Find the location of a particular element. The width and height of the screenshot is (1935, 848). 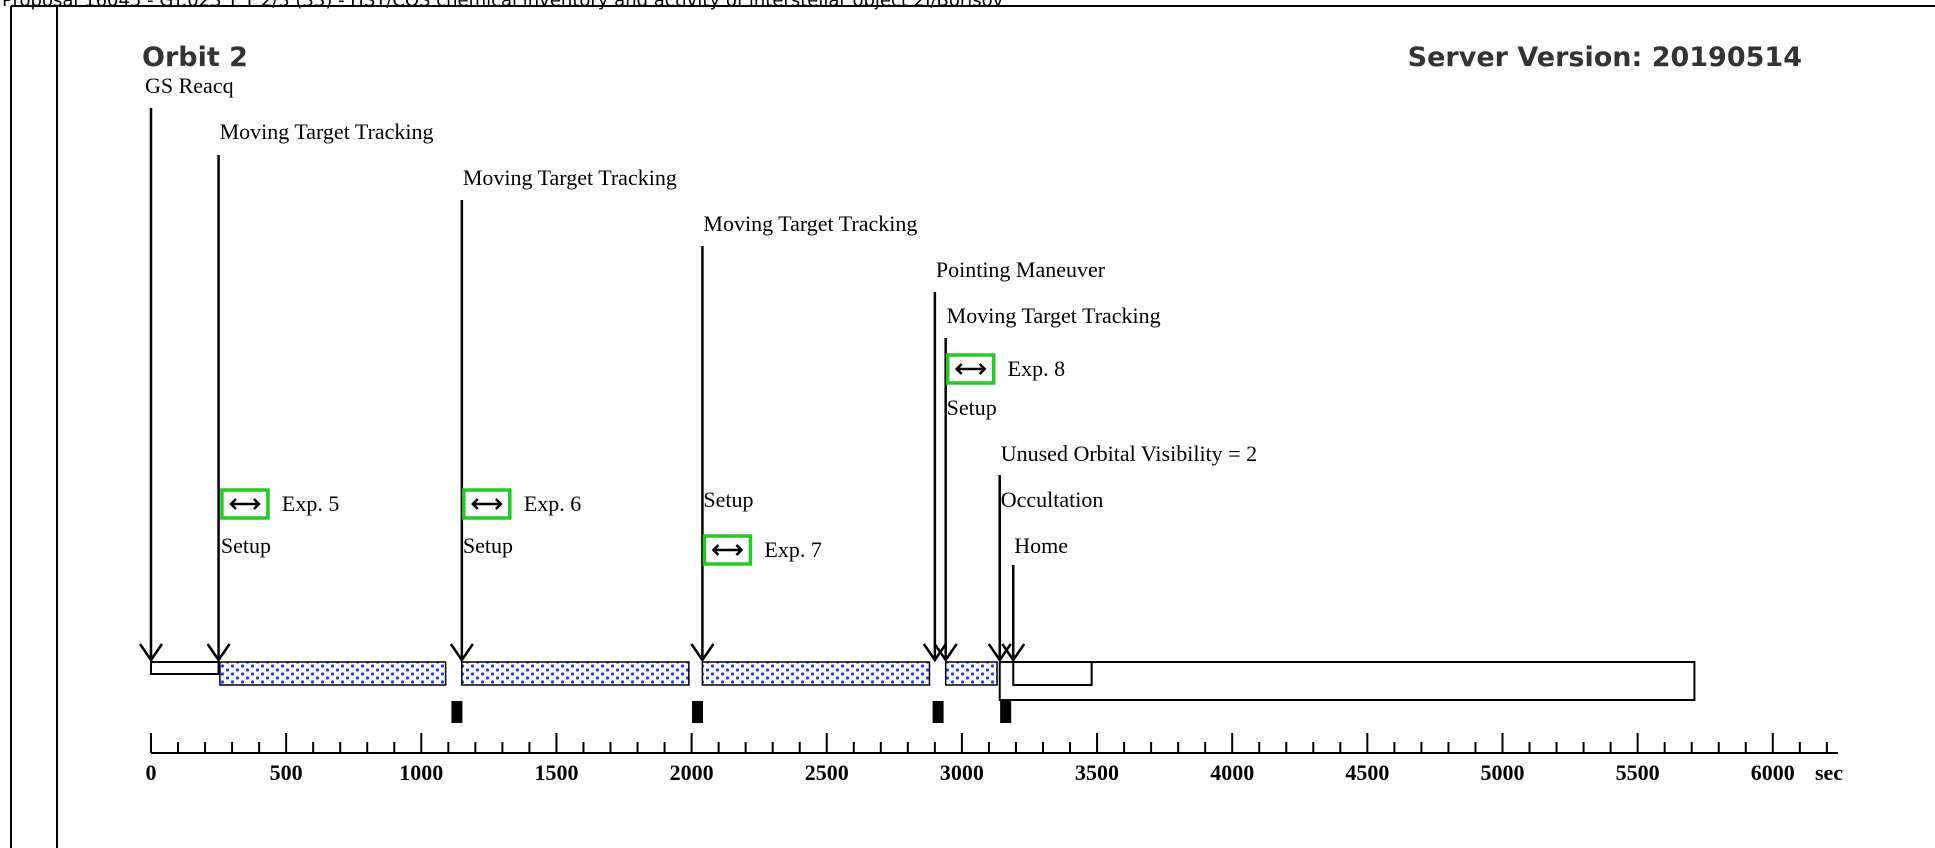

axis-tick-label: 6000 is located at coordinates (1773, 772).